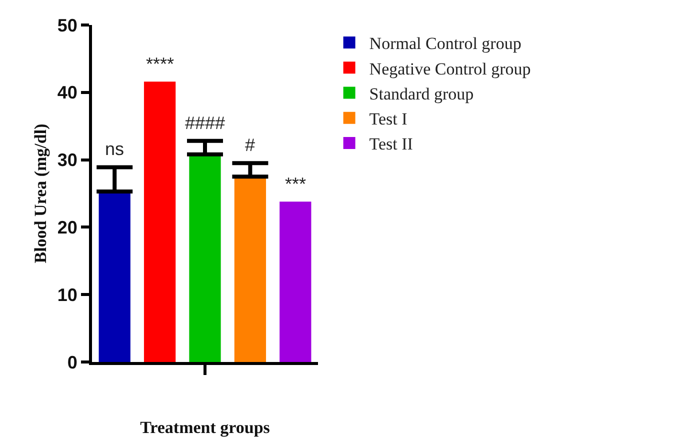 This screenshot has width=673, height=446. I want to click on annotation: ####, so click(205, 123).